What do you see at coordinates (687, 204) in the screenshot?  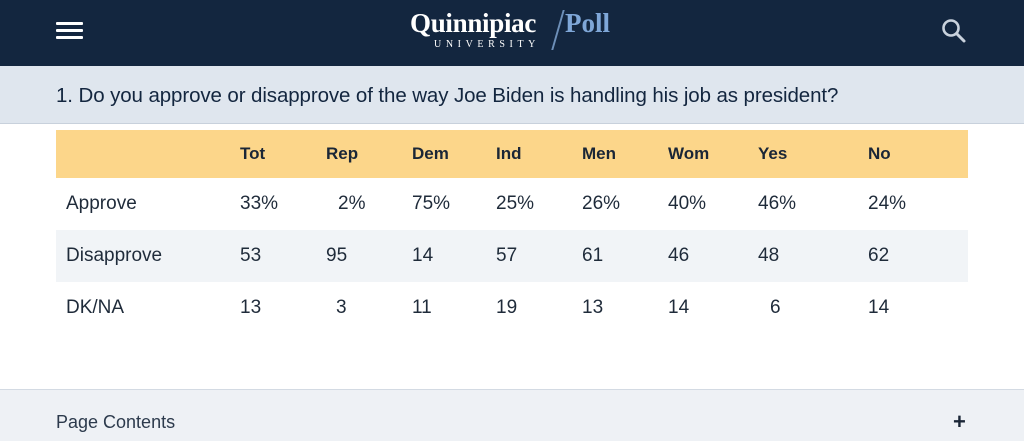 I see `table-cell: 40%` at bounding box center [687, 204].